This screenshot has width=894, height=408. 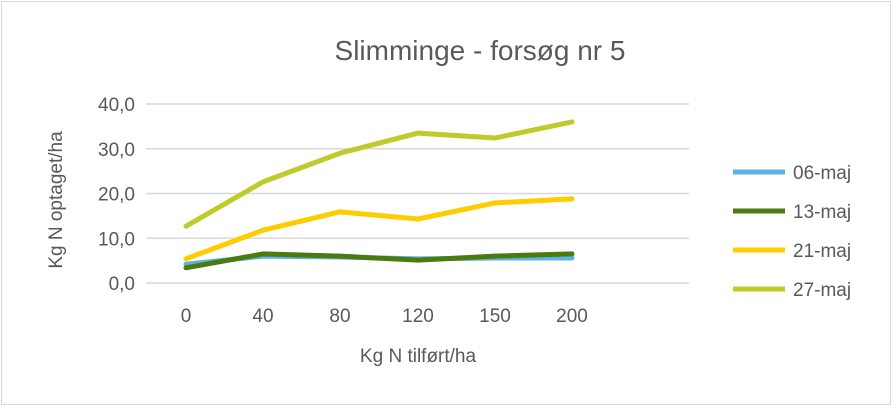 What do you see at coordinates (116, 150) in the screenshot?
I see `y-tick-label: 30,0` at bounding box center [116, 150].